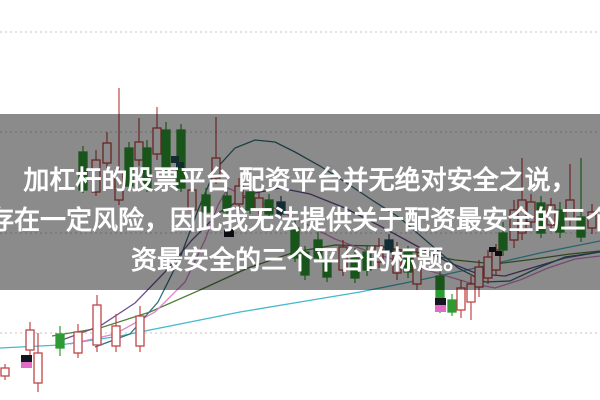 Image resolution: width=600 pixels, height=400 pixels. I want to click on headline-line-2: 存在一定风险，因此我无法提供关于配资最安全的三个, so click(300, 220).